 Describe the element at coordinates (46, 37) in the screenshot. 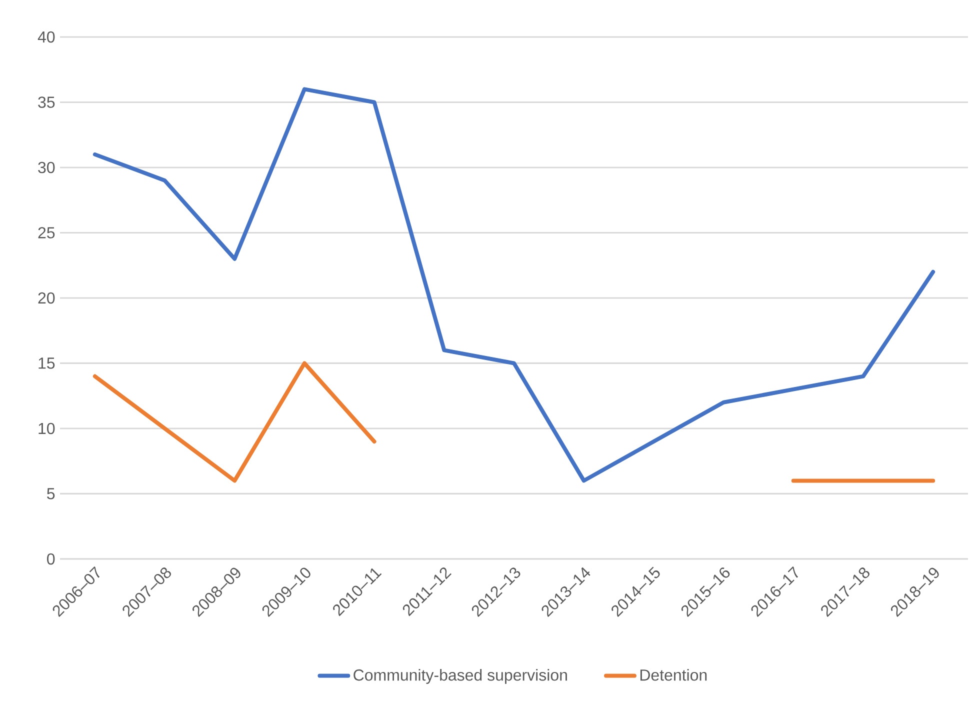

I see `y-tick-label: 40` at that location.